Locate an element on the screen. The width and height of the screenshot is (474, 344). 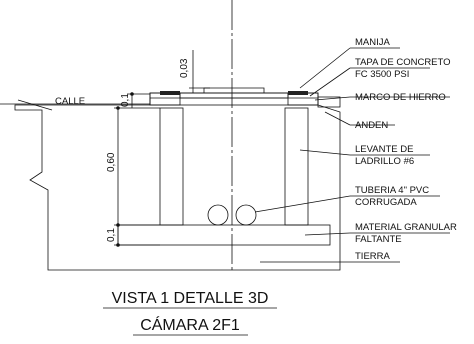
callout-label: CORRUGADA is located at coordinates (386, 202).